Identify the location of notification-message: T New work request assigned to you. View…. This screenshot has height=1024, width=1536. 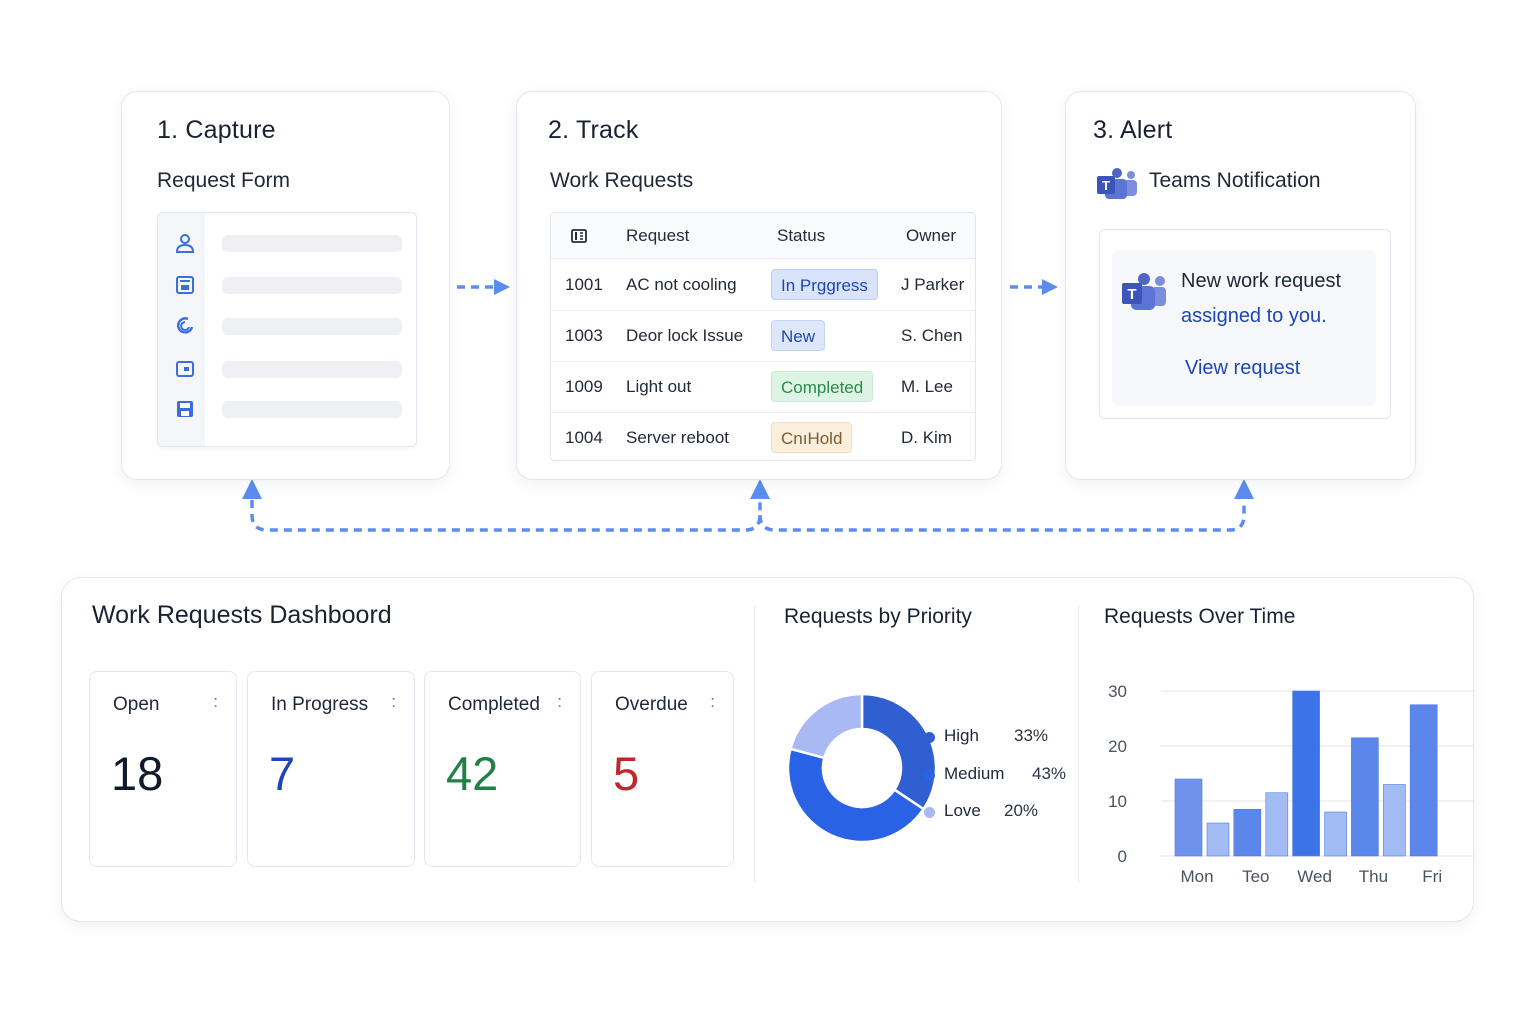
(1244, 328).